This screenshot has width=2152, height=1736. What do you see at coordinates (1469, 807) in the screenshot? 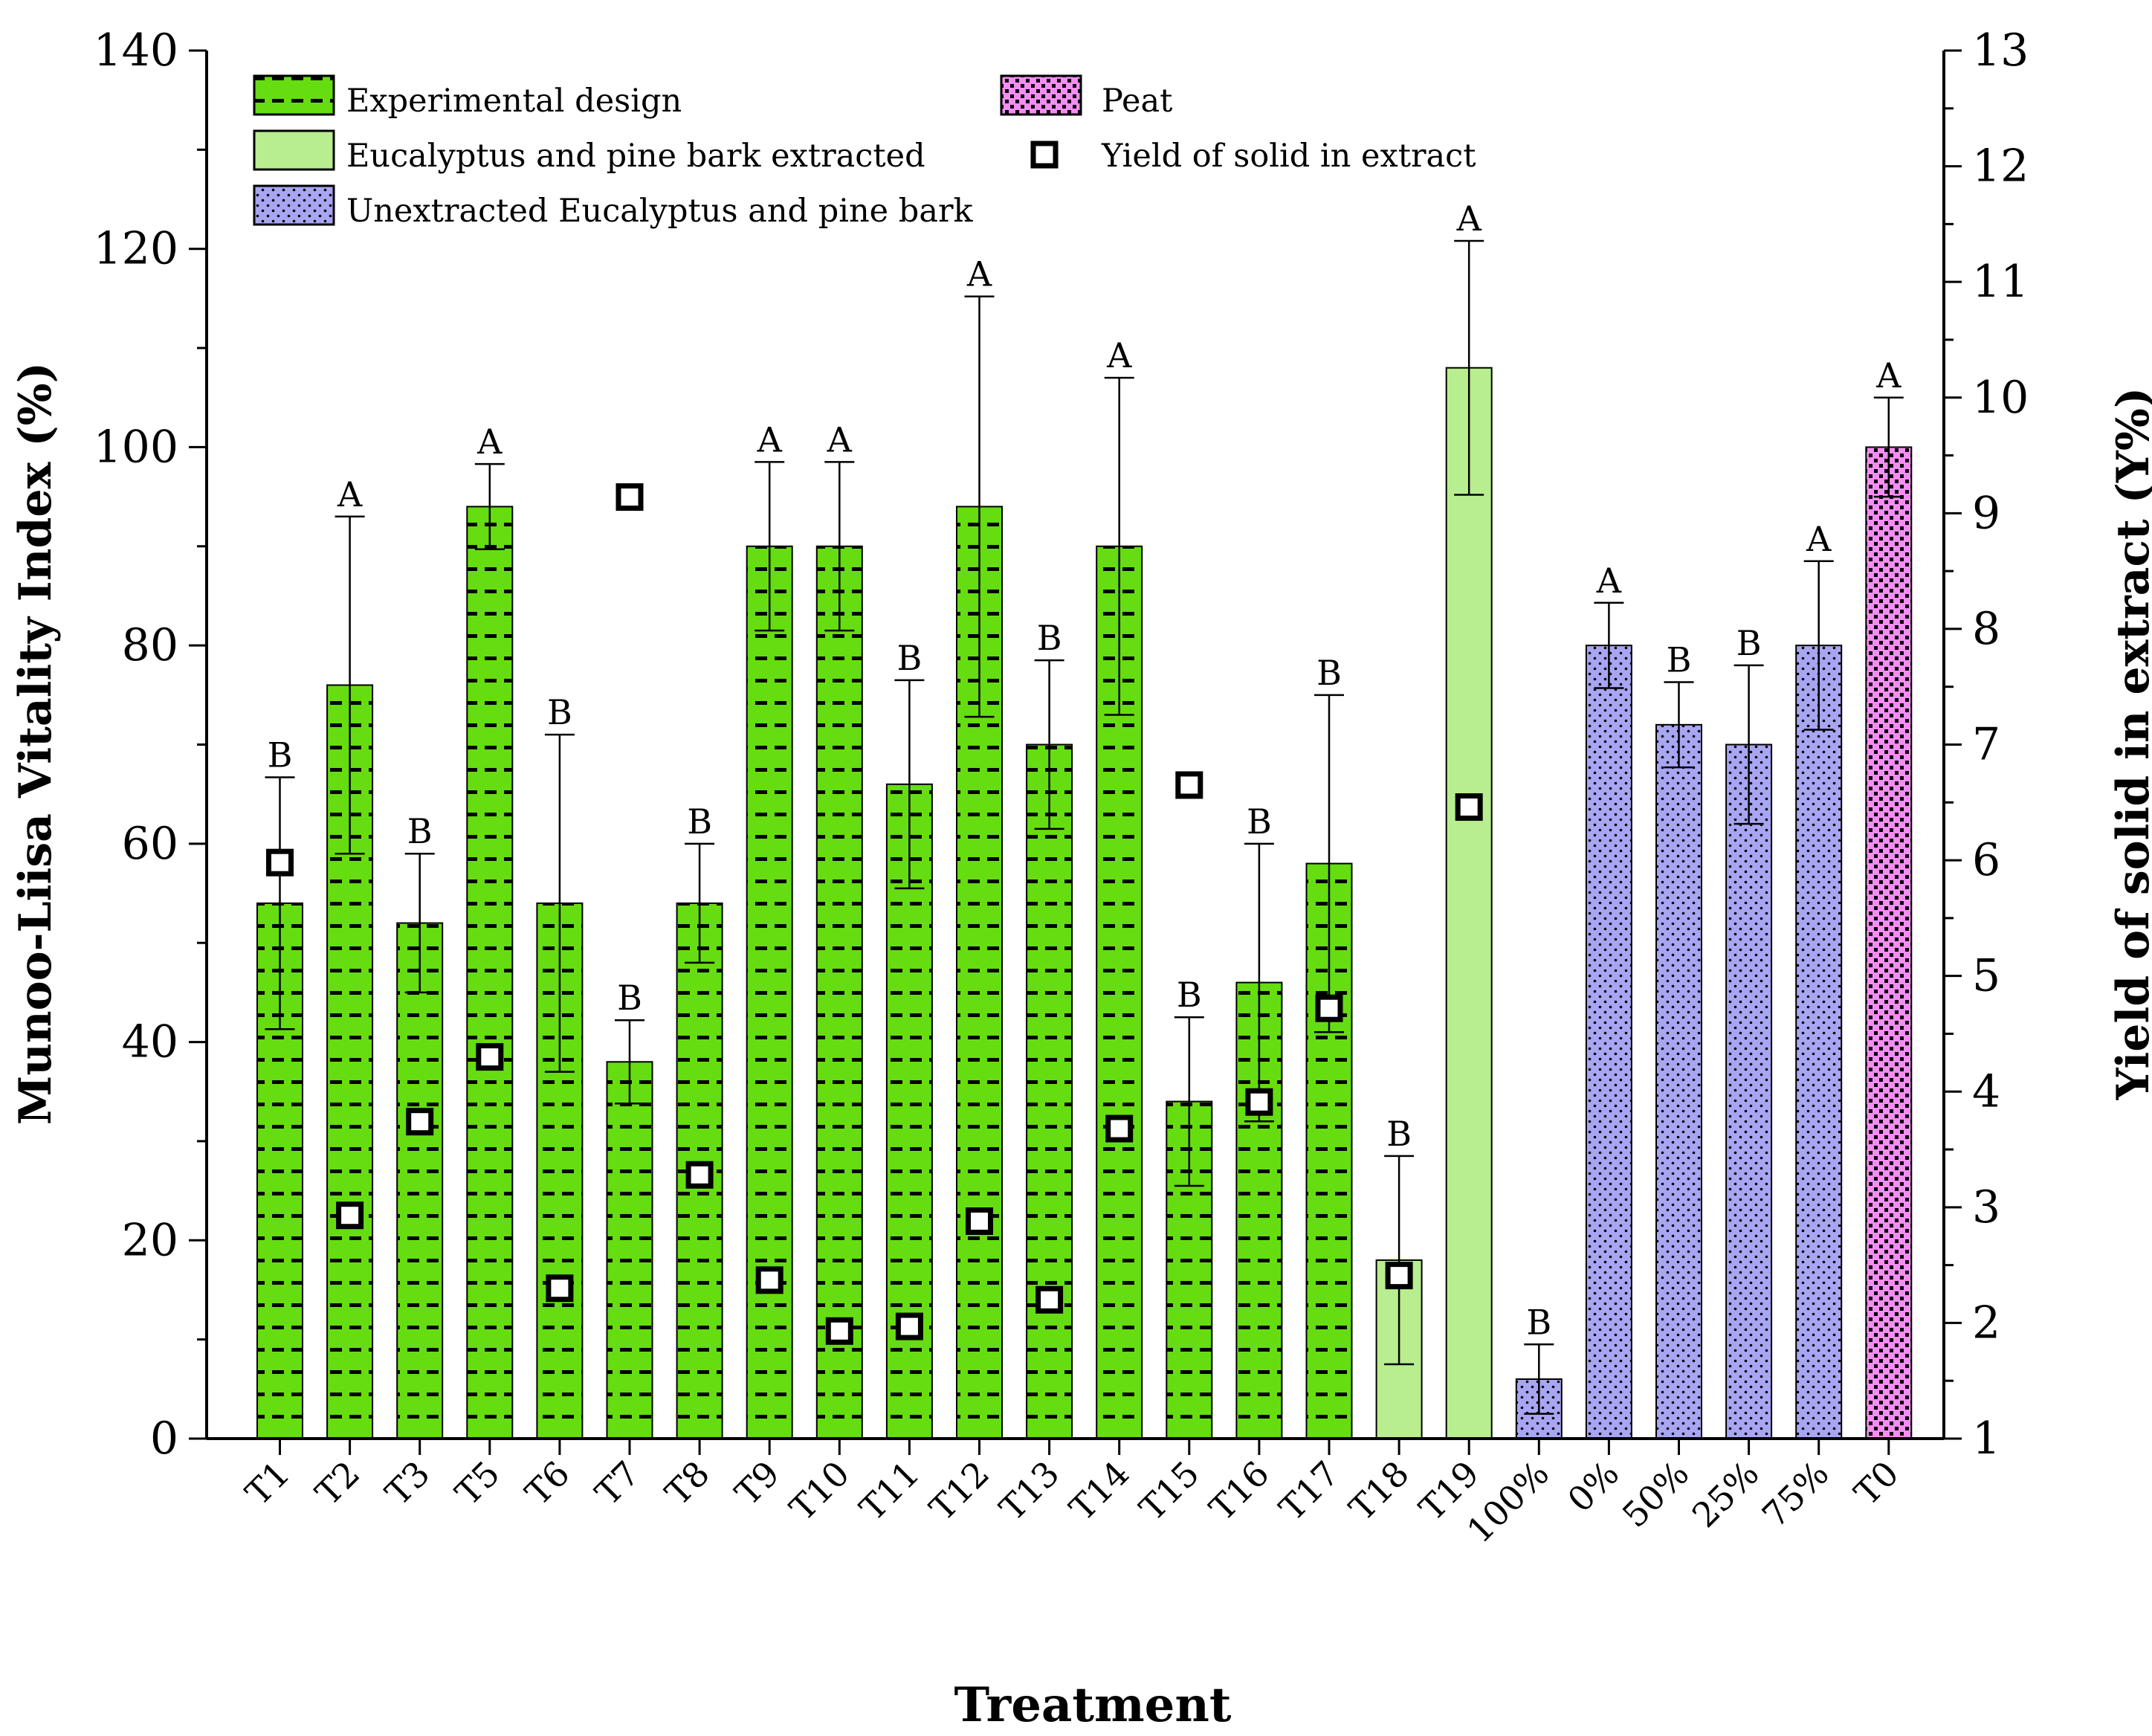
I see `yield-marker-T19` at bounding box center [1469, 807].